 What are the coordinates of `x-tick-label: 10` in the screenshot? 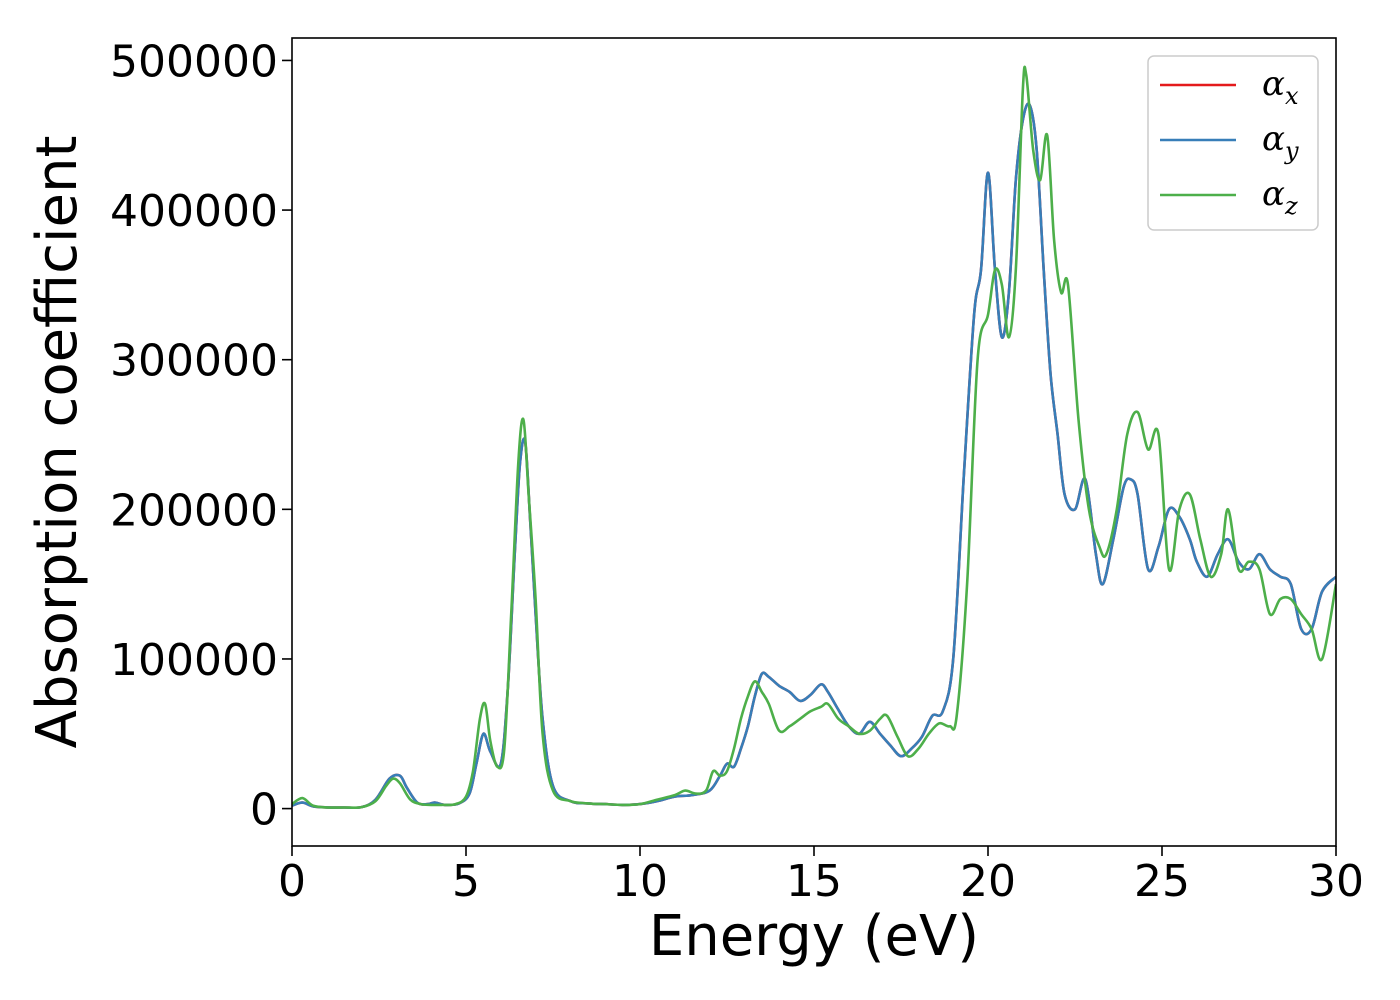 It's located at (640, 881).